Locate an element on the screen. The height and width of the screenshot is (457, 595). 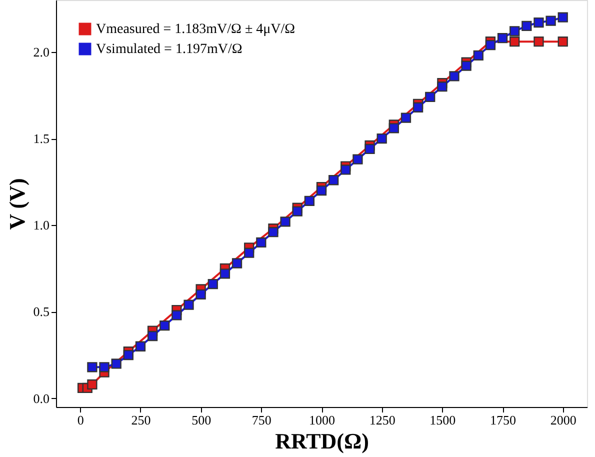
y-tick-label: 1.0 is located at coordinates (41, 225).